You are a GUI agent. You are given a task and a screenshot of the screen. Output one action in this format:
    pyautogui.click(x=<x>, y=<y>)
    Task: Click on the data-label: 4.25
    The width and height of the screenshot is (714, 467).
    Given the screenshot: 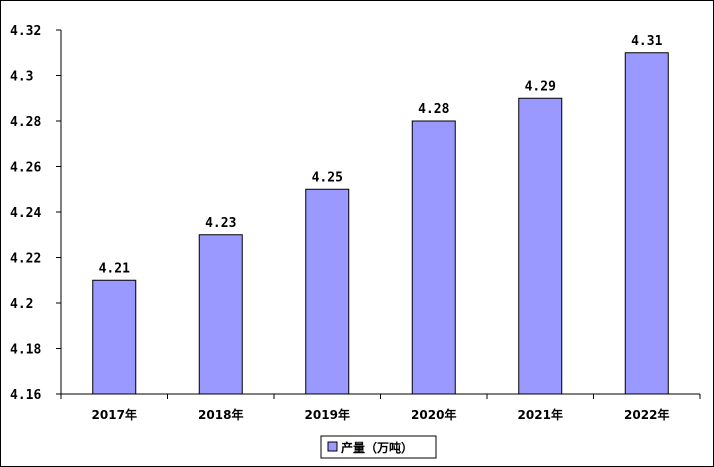 What is the action you would take?
    pyautogui.click(x=327, y=177)
    